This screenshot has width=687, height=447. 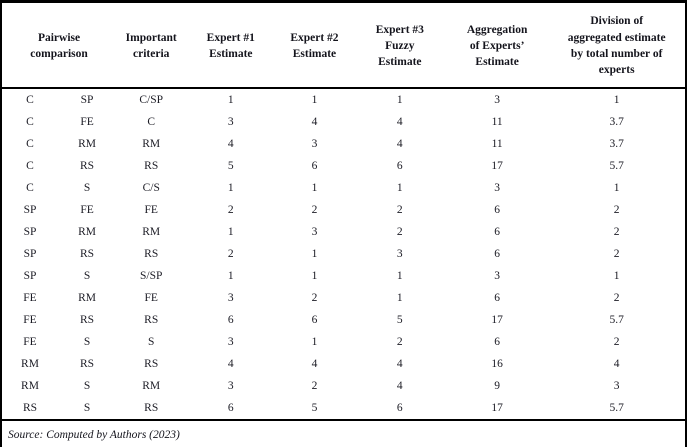 I want to click on table-row: RM S RM 3 2 4 9 3, so click(x=343, y=386).